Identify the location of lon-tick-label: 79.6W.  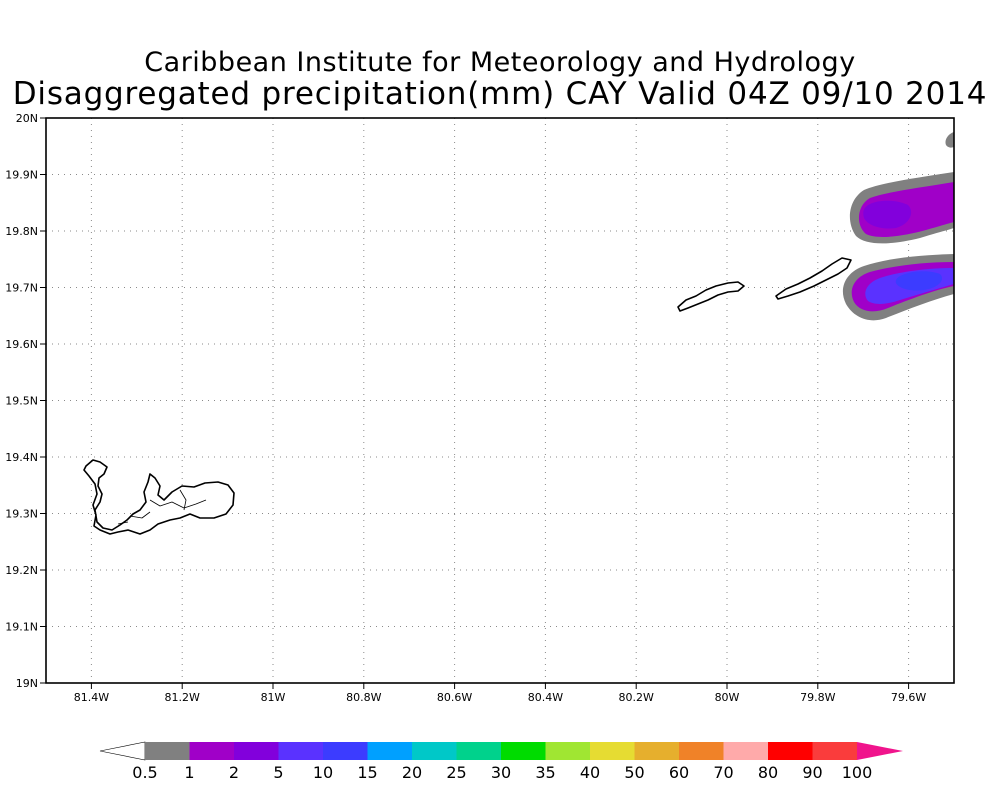
(908, 697).